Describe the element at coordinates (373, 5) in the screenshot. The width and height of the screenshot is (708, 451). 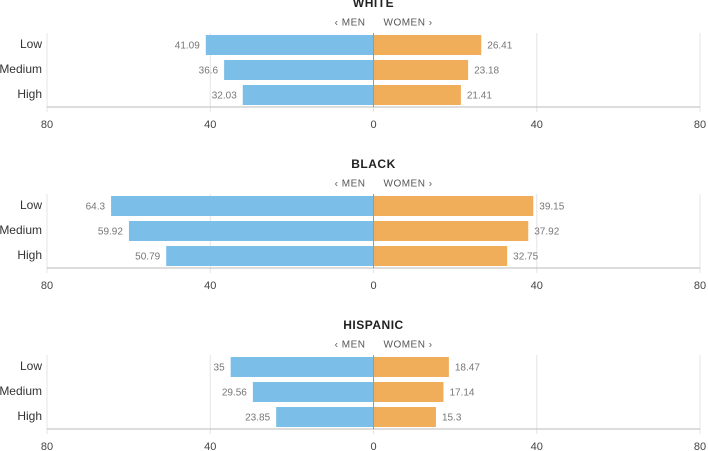
I see `chart-title: WHITE` at that location.